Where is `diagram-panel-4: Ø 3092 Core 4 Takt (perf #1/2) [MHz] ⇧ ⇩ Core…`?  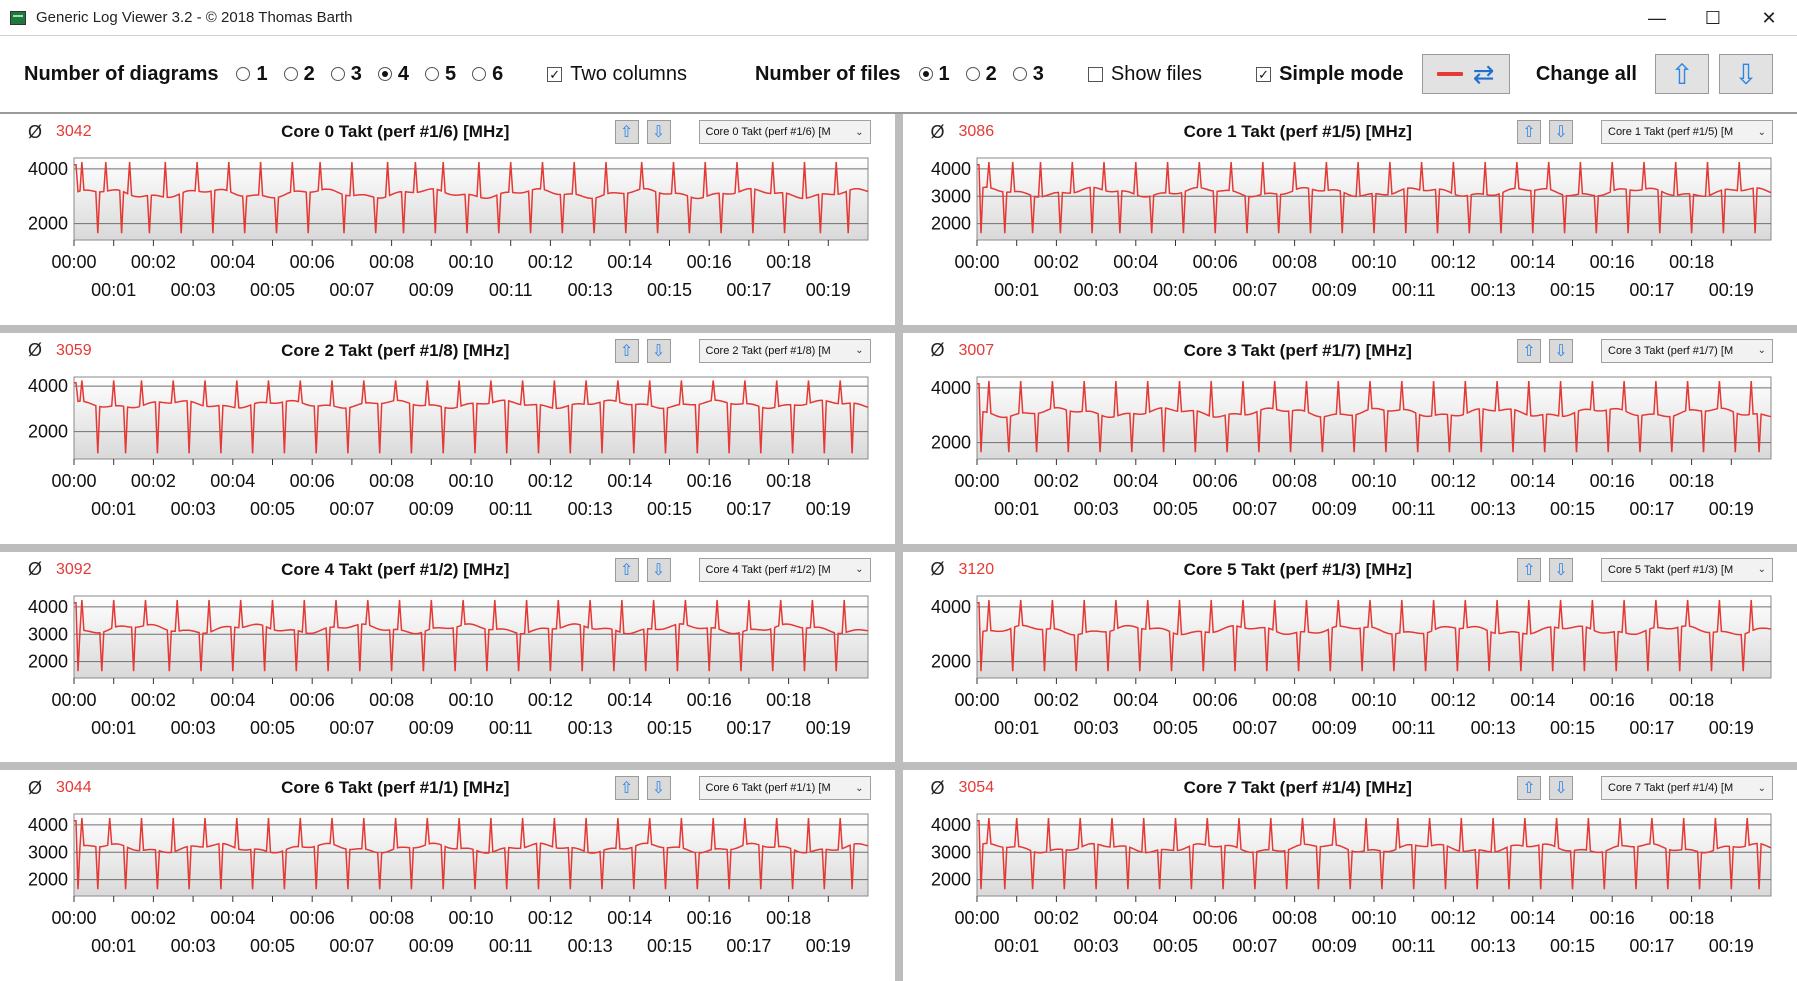
diagram-panel-4: Ø 3092 Core 4 Takt (perf #1/2) [MHz] ⇧ ⇩ Core… is located at coordinates (447, 657).